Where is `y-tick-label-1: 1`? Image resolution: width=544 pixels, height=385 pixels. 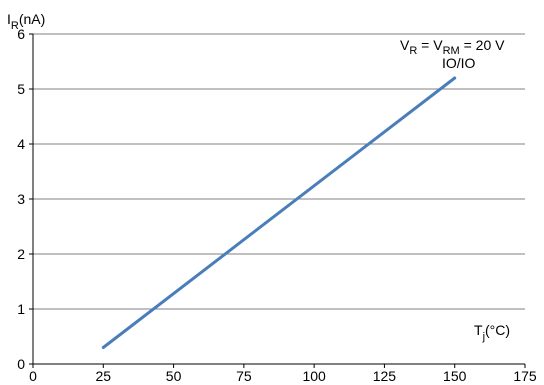 y-tick-label-1: 1 is located at coordinates (21, 309).